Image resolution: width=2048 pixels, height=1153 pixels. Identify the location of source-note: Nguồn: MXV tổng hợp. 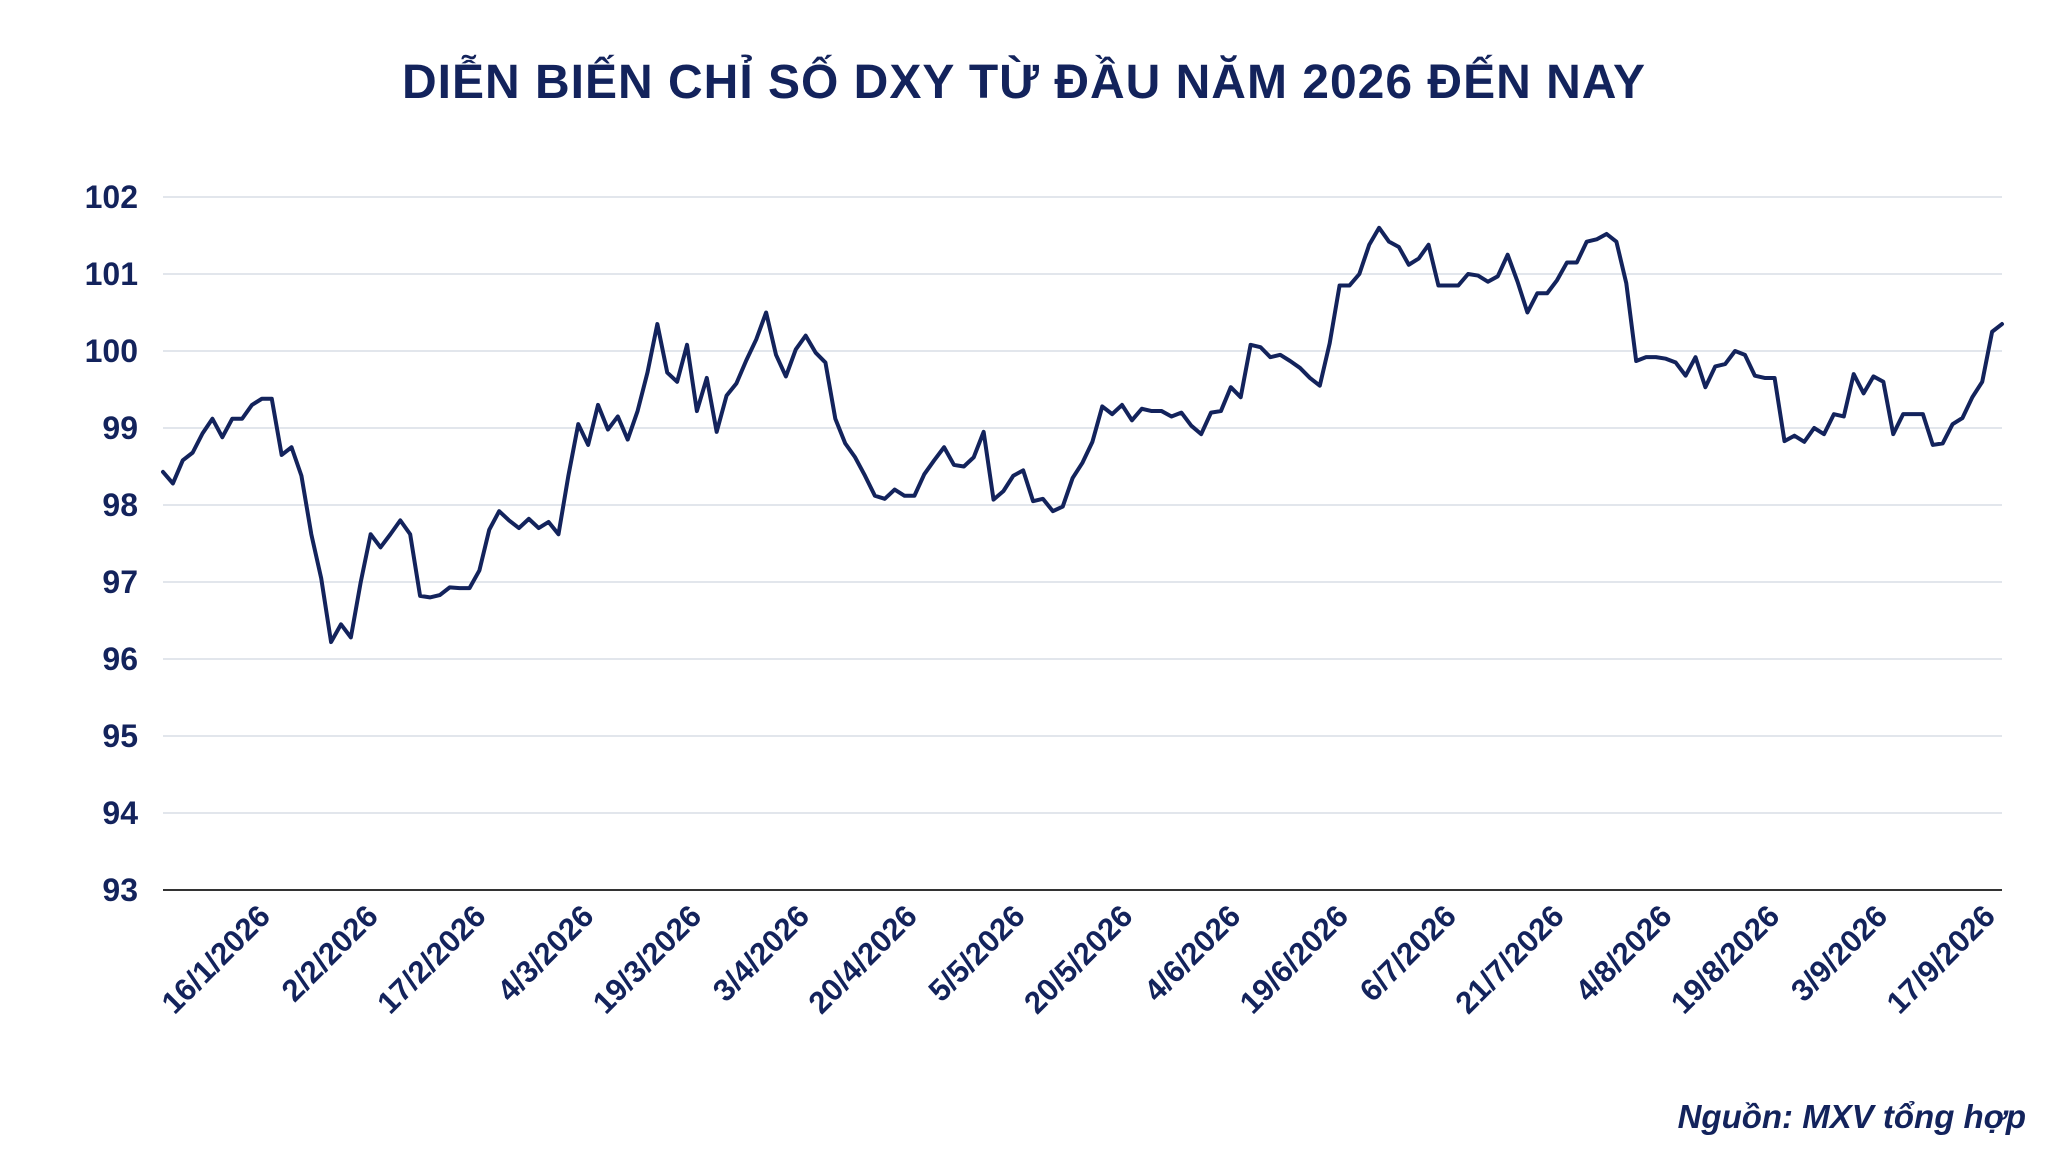
(1851, 1116).